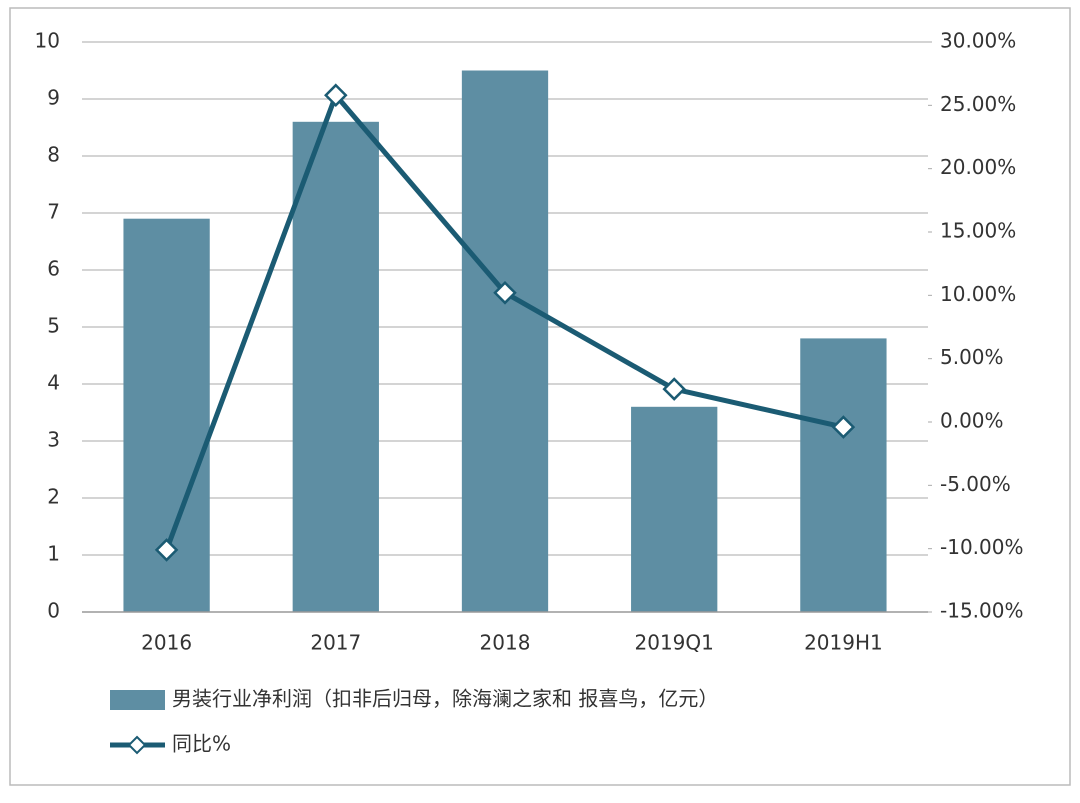 This screenshot has height=803, width=1080. What do you see at coordinates (53, 440) in the screenshot?
I see `y-tick-label: 3` at bounding box center [53, 440].